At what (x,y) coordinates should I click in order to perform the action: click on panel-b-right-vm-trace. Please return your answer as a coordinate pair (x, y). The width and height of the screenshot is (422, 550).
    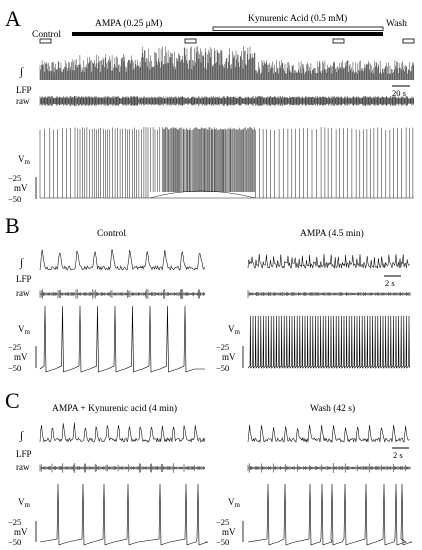
    Looking at the image, I should click on (328, 342).